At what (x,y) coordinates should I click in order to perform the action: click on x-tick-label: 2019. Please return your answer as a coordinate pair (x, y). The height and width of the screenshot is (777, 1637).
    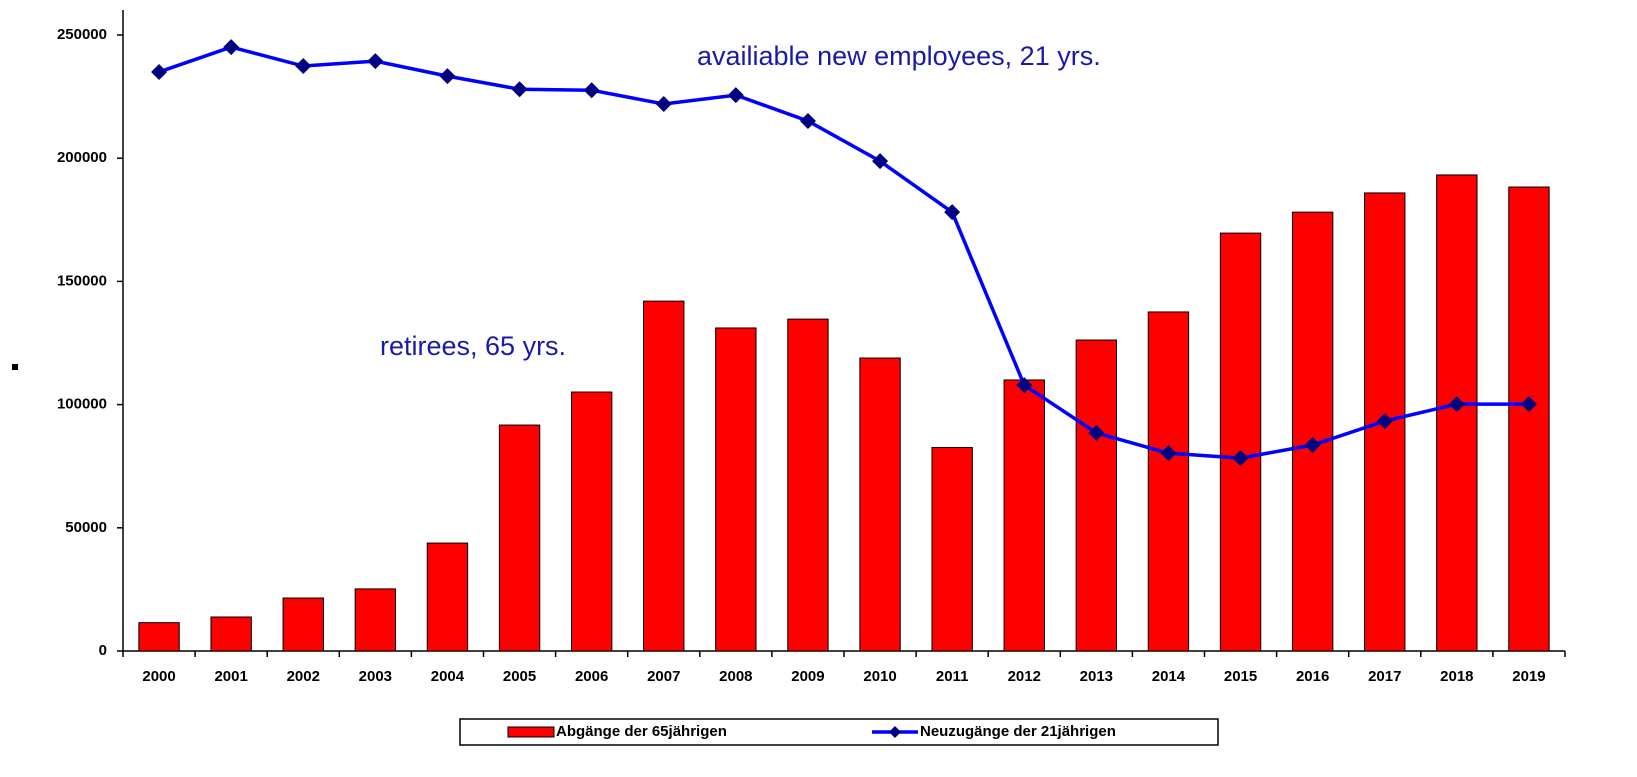
    Looking at the image, I should click on (1528, 676).